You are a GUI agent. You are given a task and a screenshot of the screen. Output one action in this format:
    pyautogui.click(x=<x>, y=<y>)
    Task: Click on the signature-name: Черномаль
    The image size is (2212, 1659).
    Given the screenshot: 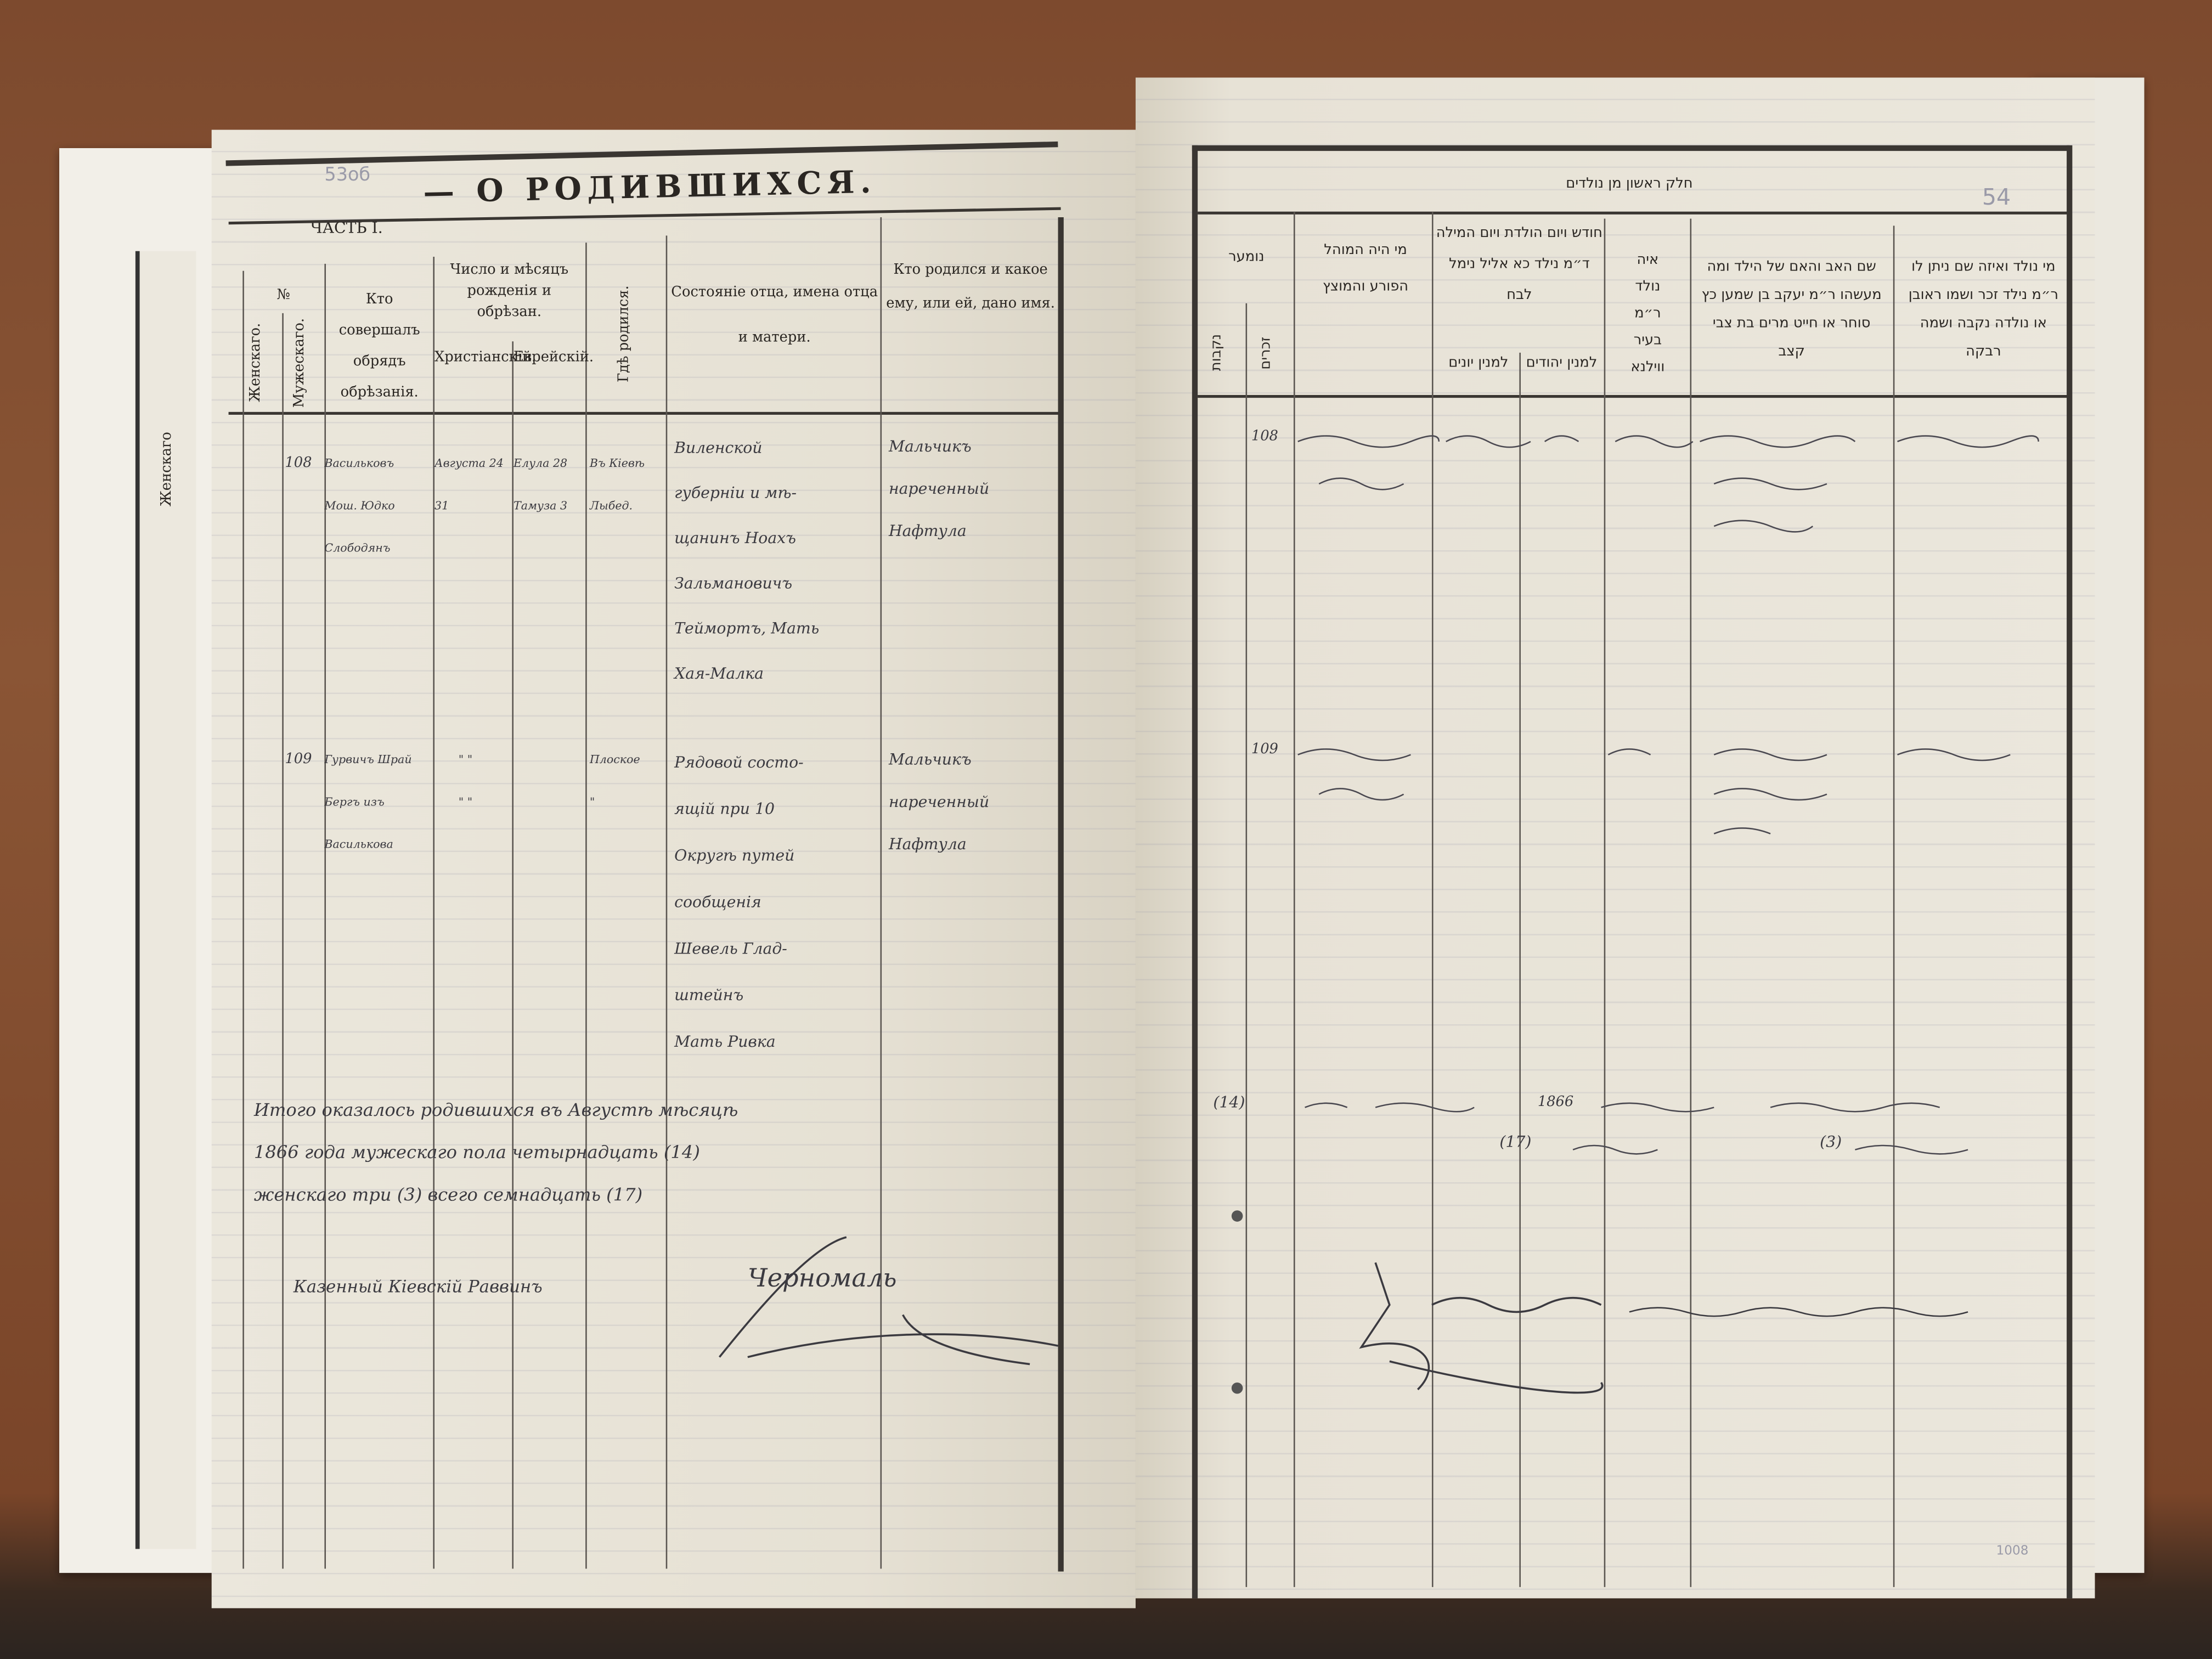 What is the action you would take?
    pyautogui.click(x=822, y=1279)
    